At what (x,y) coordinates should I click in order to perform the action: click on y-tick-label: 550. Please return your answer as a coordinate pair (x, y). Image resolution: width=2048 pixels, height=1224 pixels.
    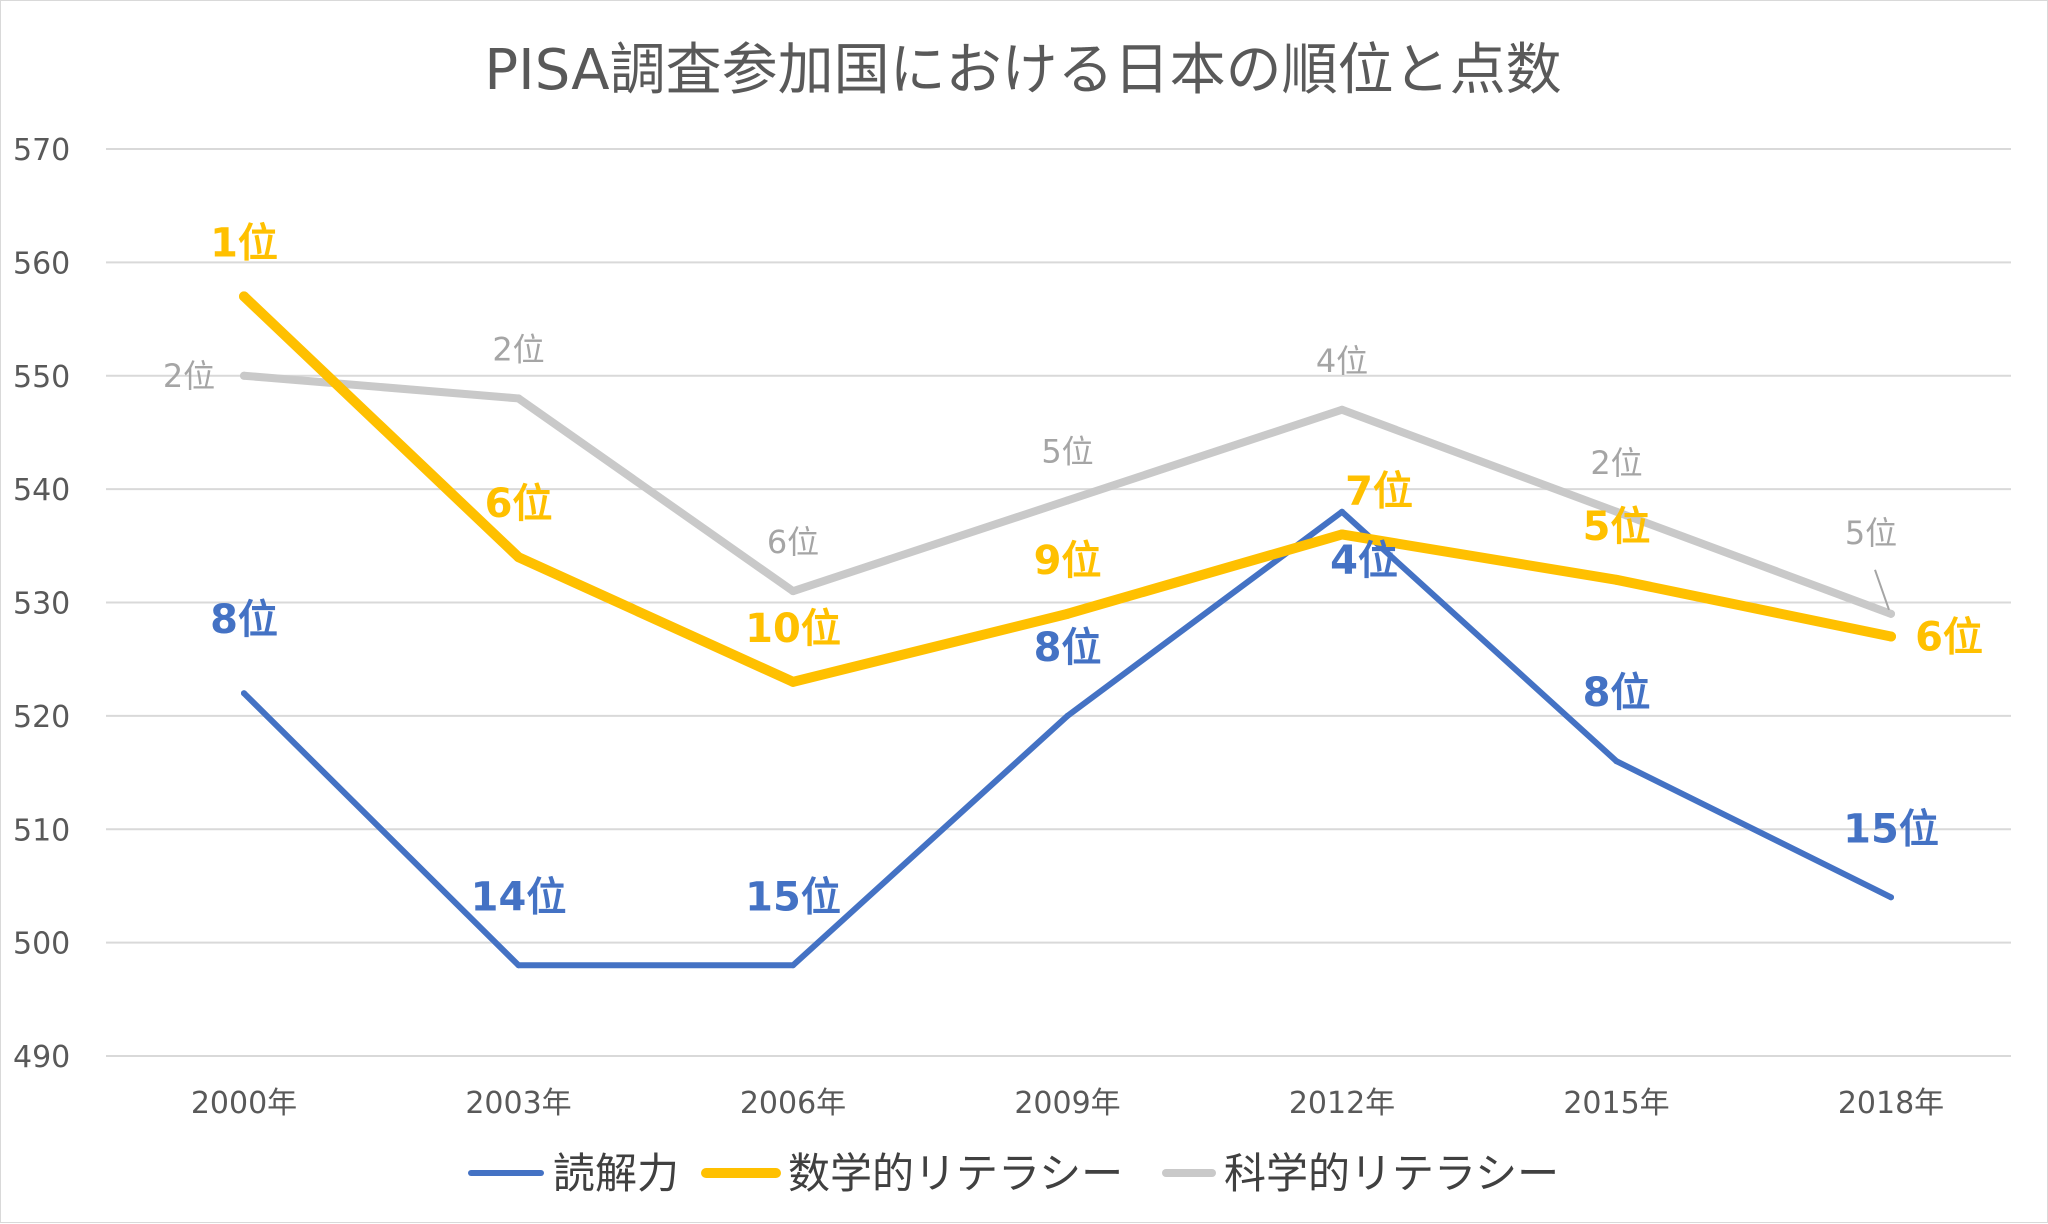
    Looking at the image, I should click on (41, 377).